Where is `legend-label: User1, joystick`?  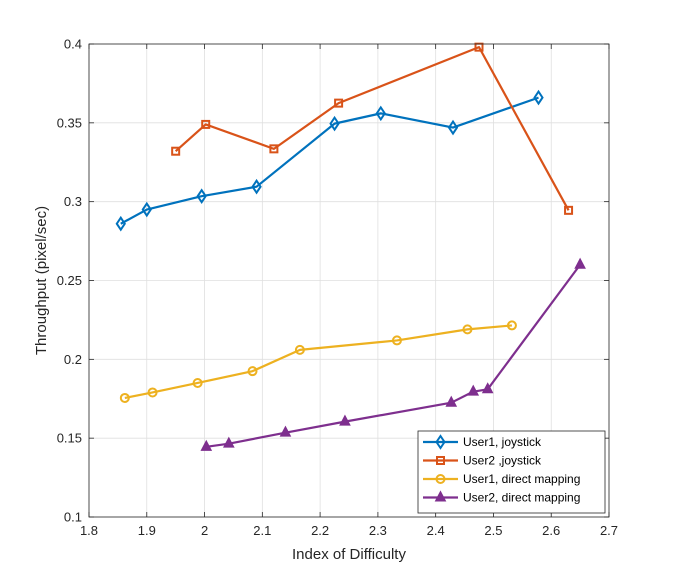 legend-label: User1, joystick is located at coordinates (502, 442).